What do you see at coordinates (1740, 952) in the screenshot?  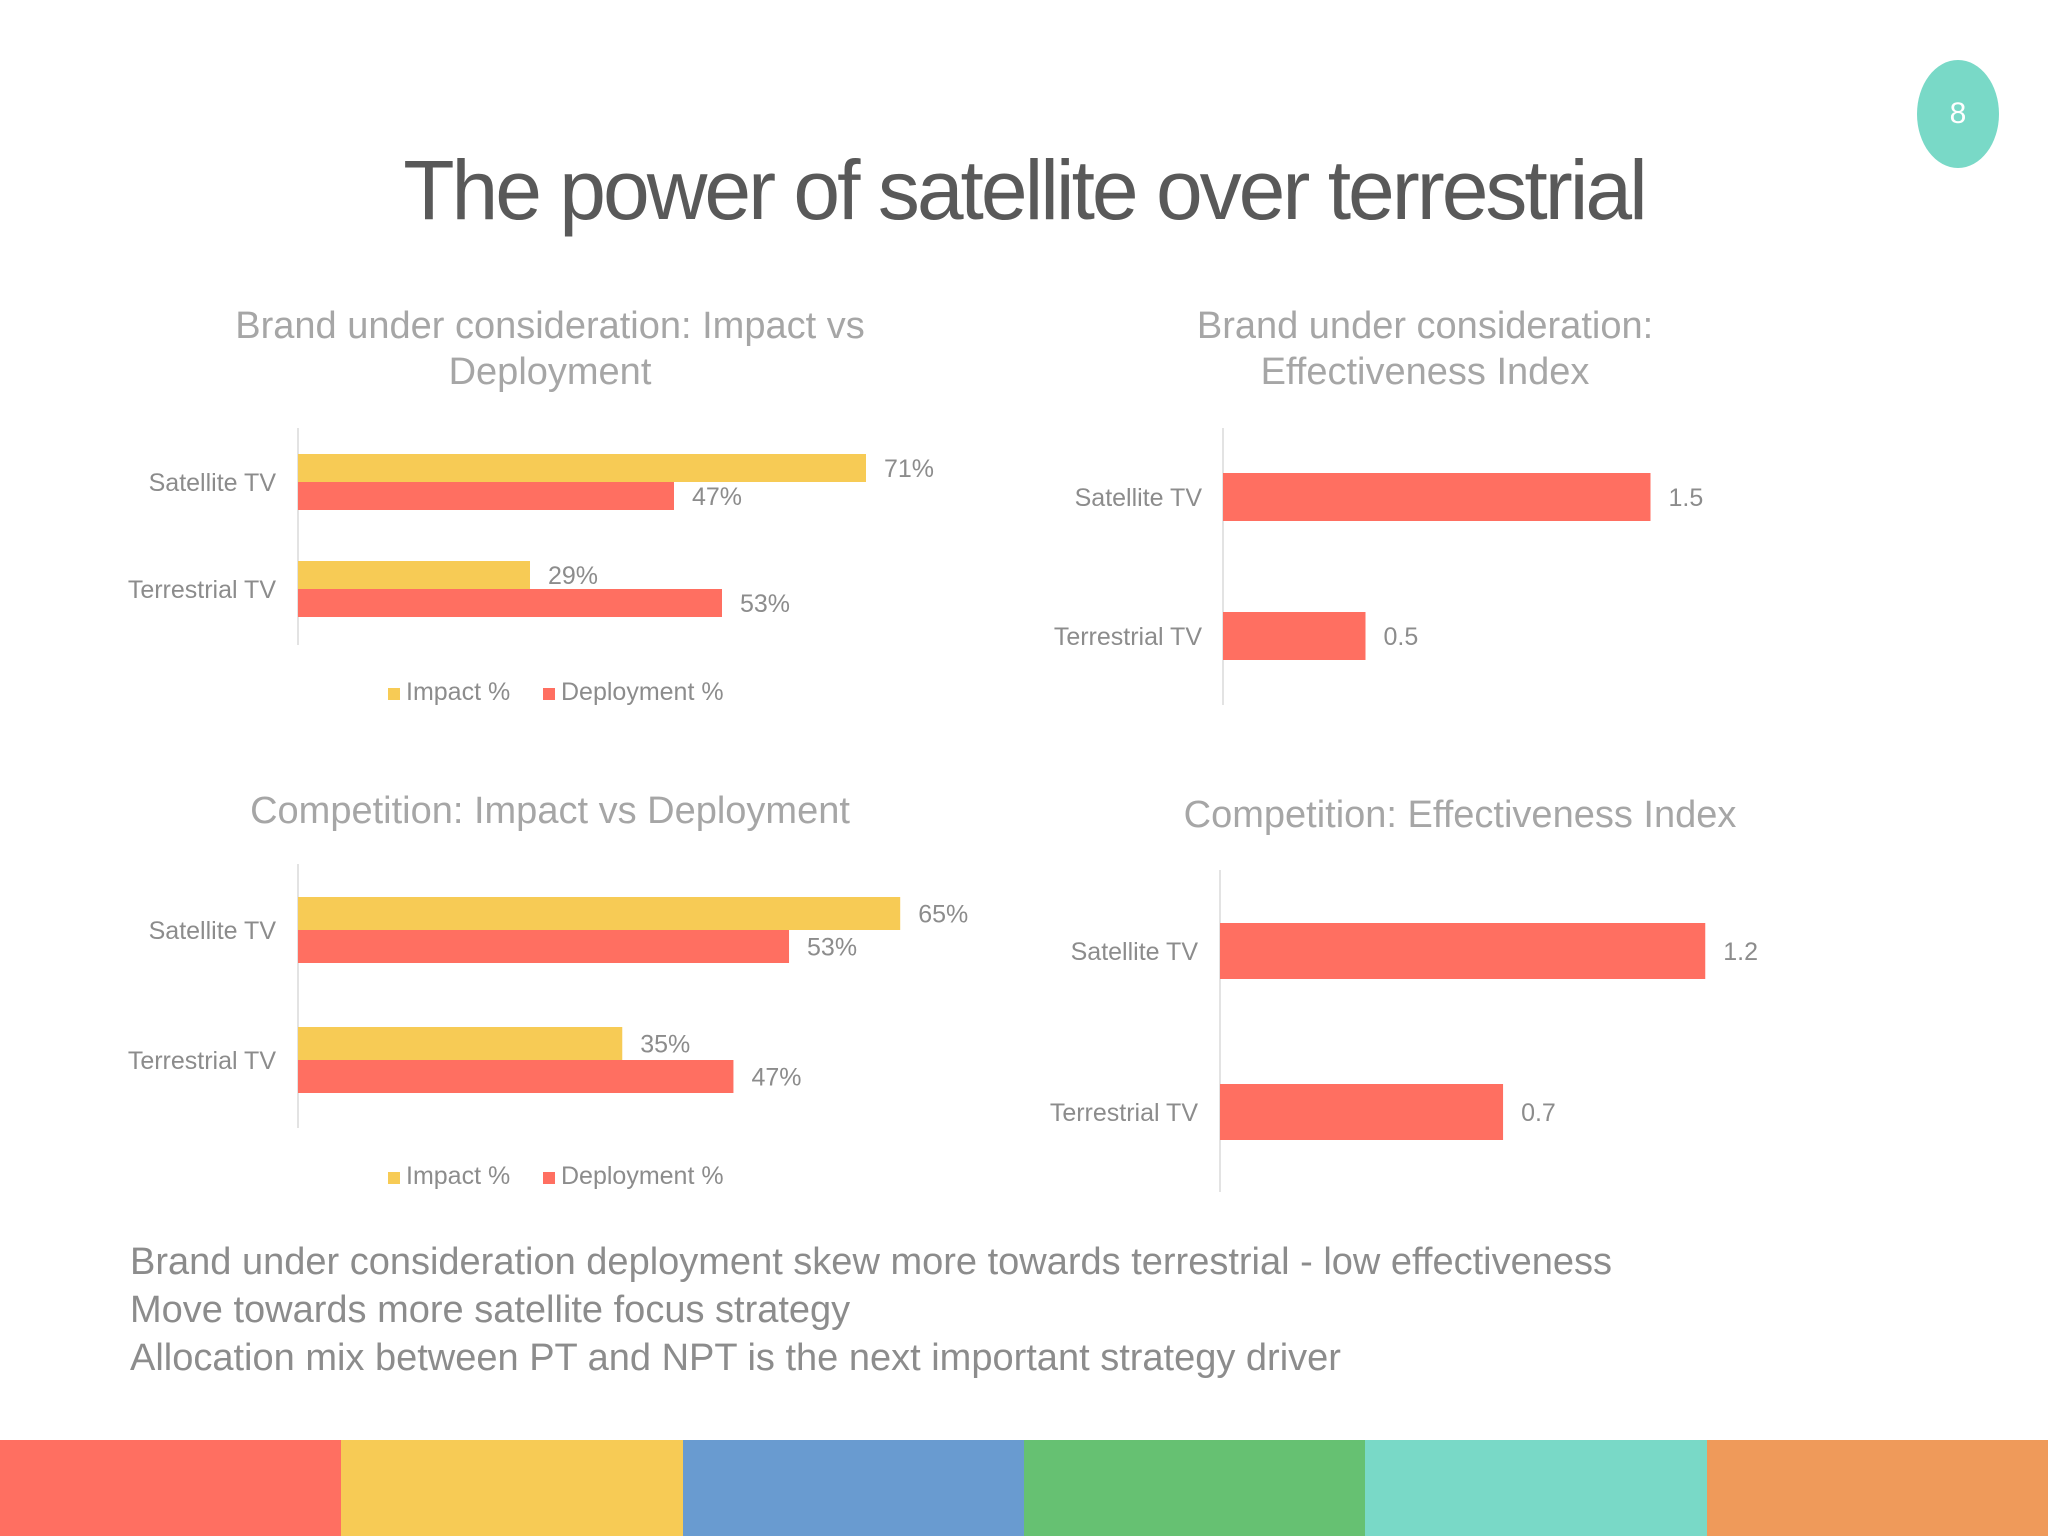 I see `chart4-data-label: 1.2` at bounding box center [1740, 952].